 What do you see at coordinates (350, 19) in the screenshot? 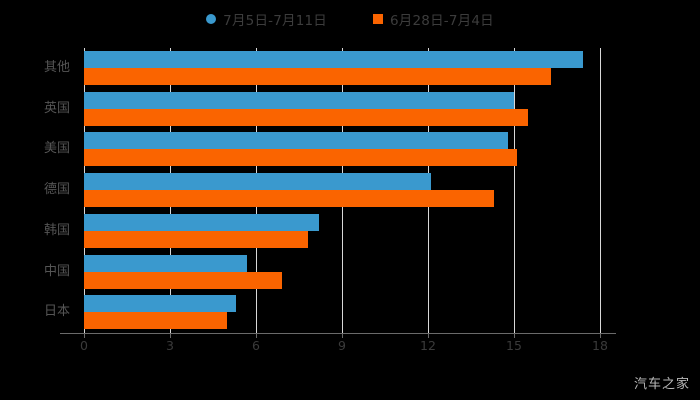
I see `chart-legend: 7月5日-7月11日 6月28日-7月4日` at bounding box center [350, 19].